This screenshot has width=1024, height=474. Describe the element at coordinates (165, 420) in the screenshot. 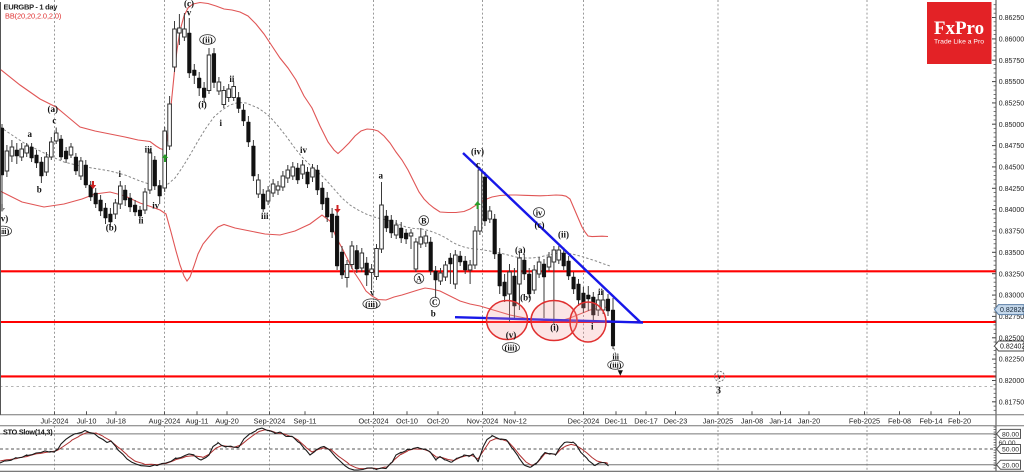

I see `svg-text: Aug-2024` at that location.